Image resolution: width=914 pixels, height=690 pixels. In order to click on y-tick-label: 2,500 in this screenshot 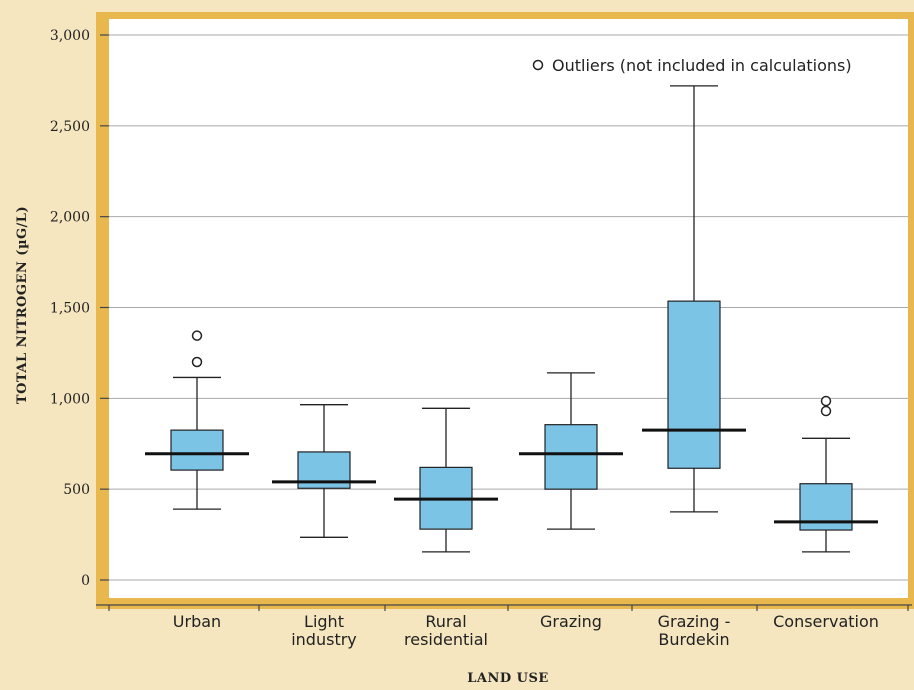, I will do `click(70, 127)`.